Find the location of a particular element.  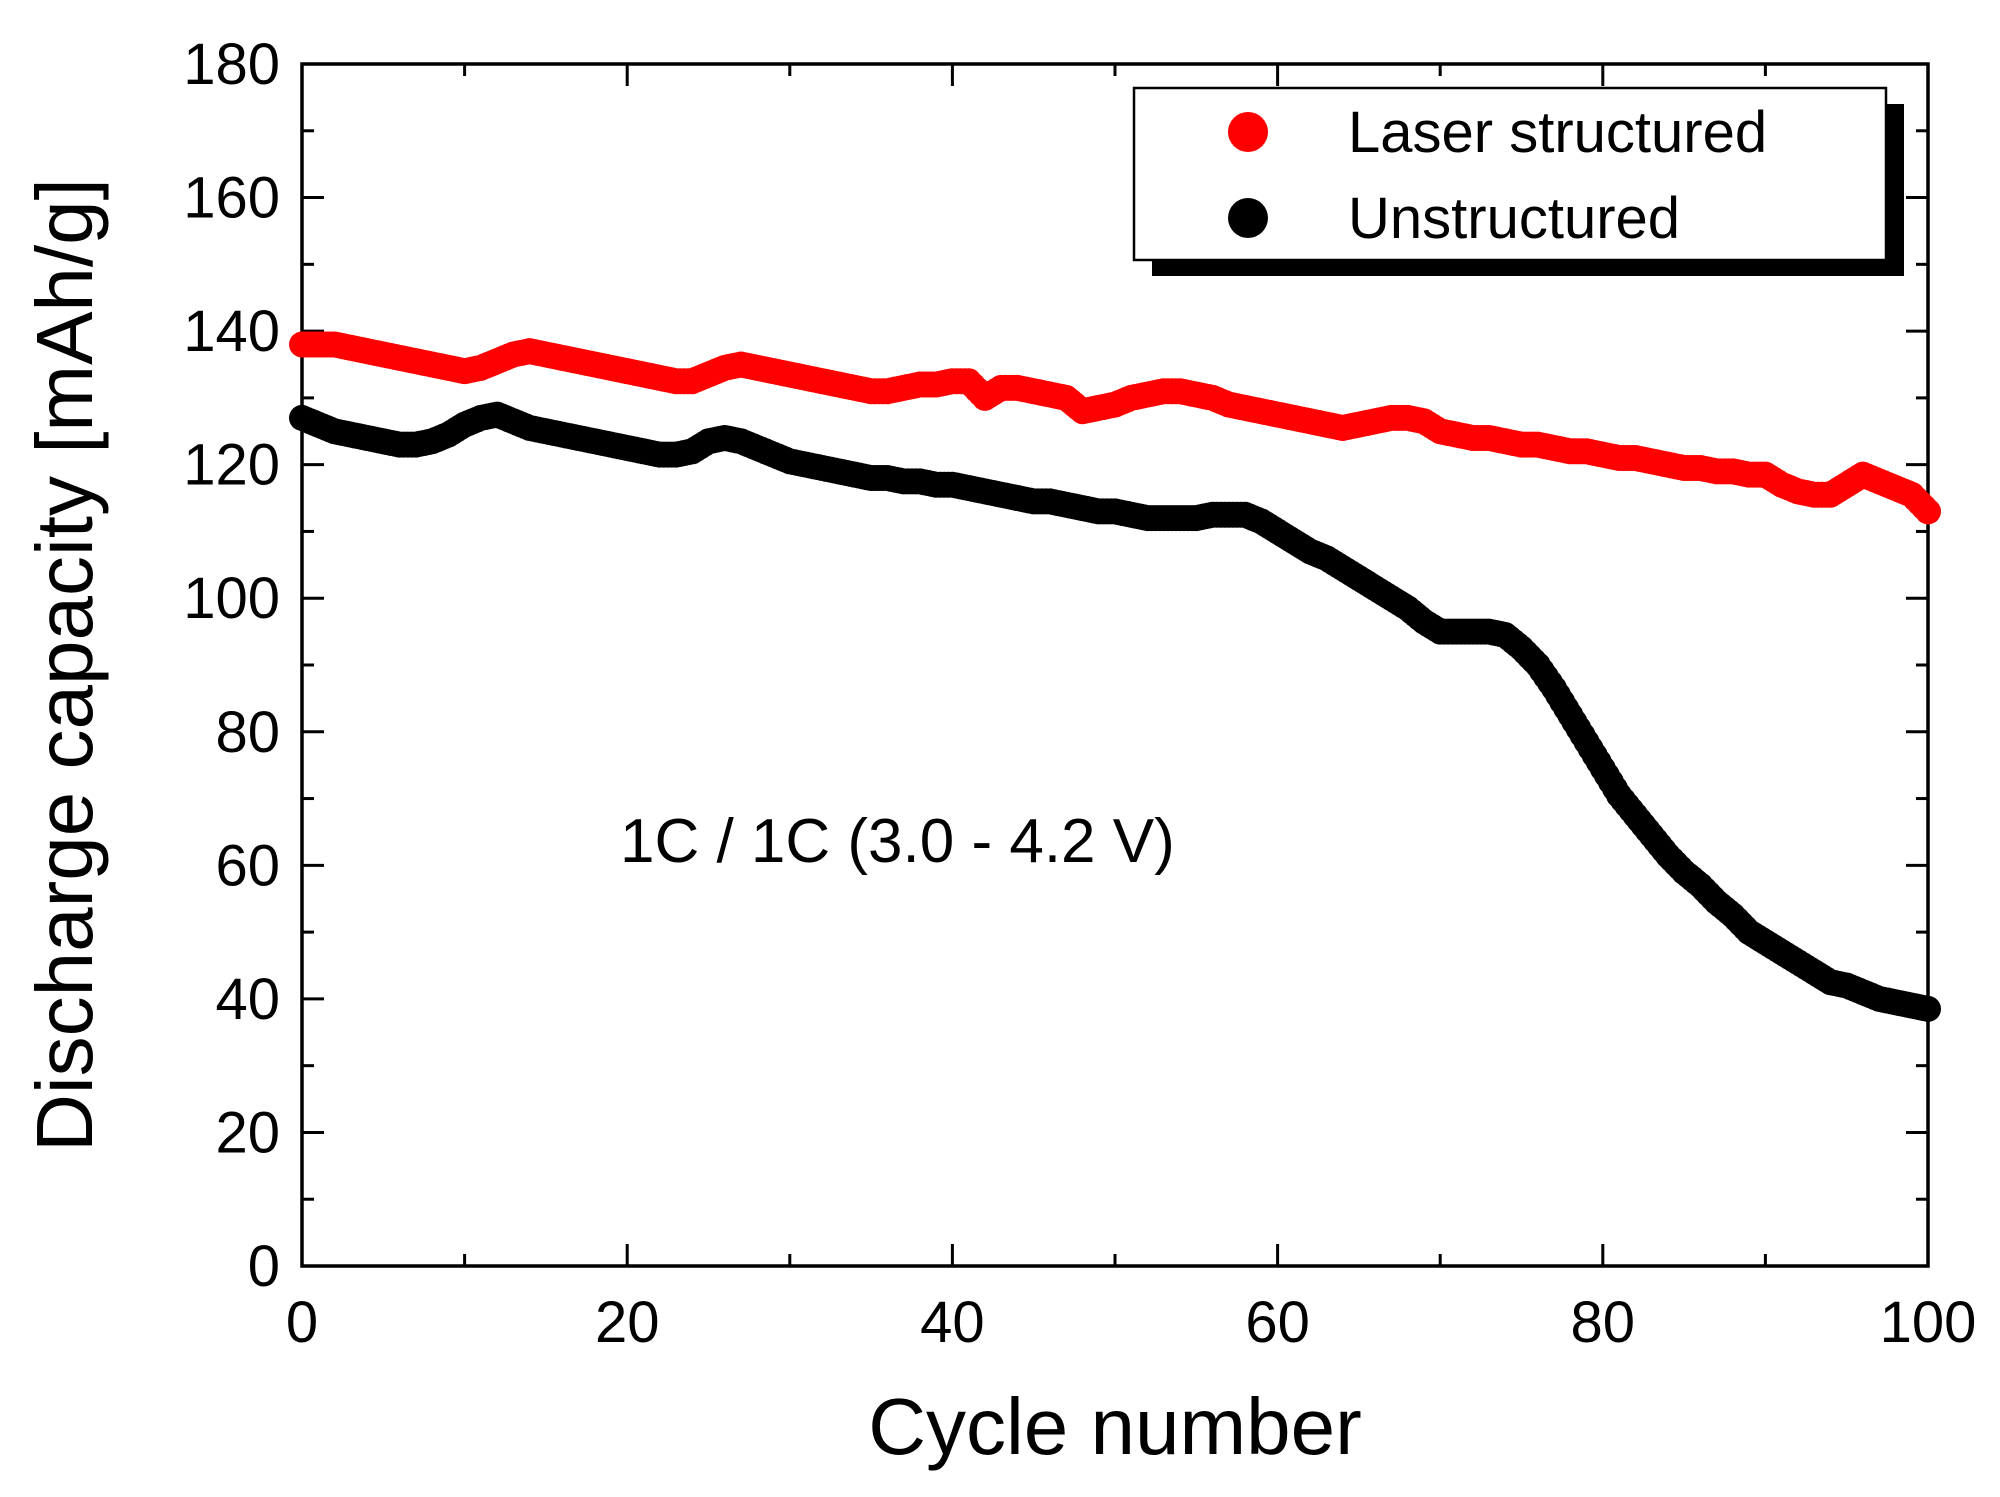

x-tick-label: 100 is located at coordinates (1928, 1322).